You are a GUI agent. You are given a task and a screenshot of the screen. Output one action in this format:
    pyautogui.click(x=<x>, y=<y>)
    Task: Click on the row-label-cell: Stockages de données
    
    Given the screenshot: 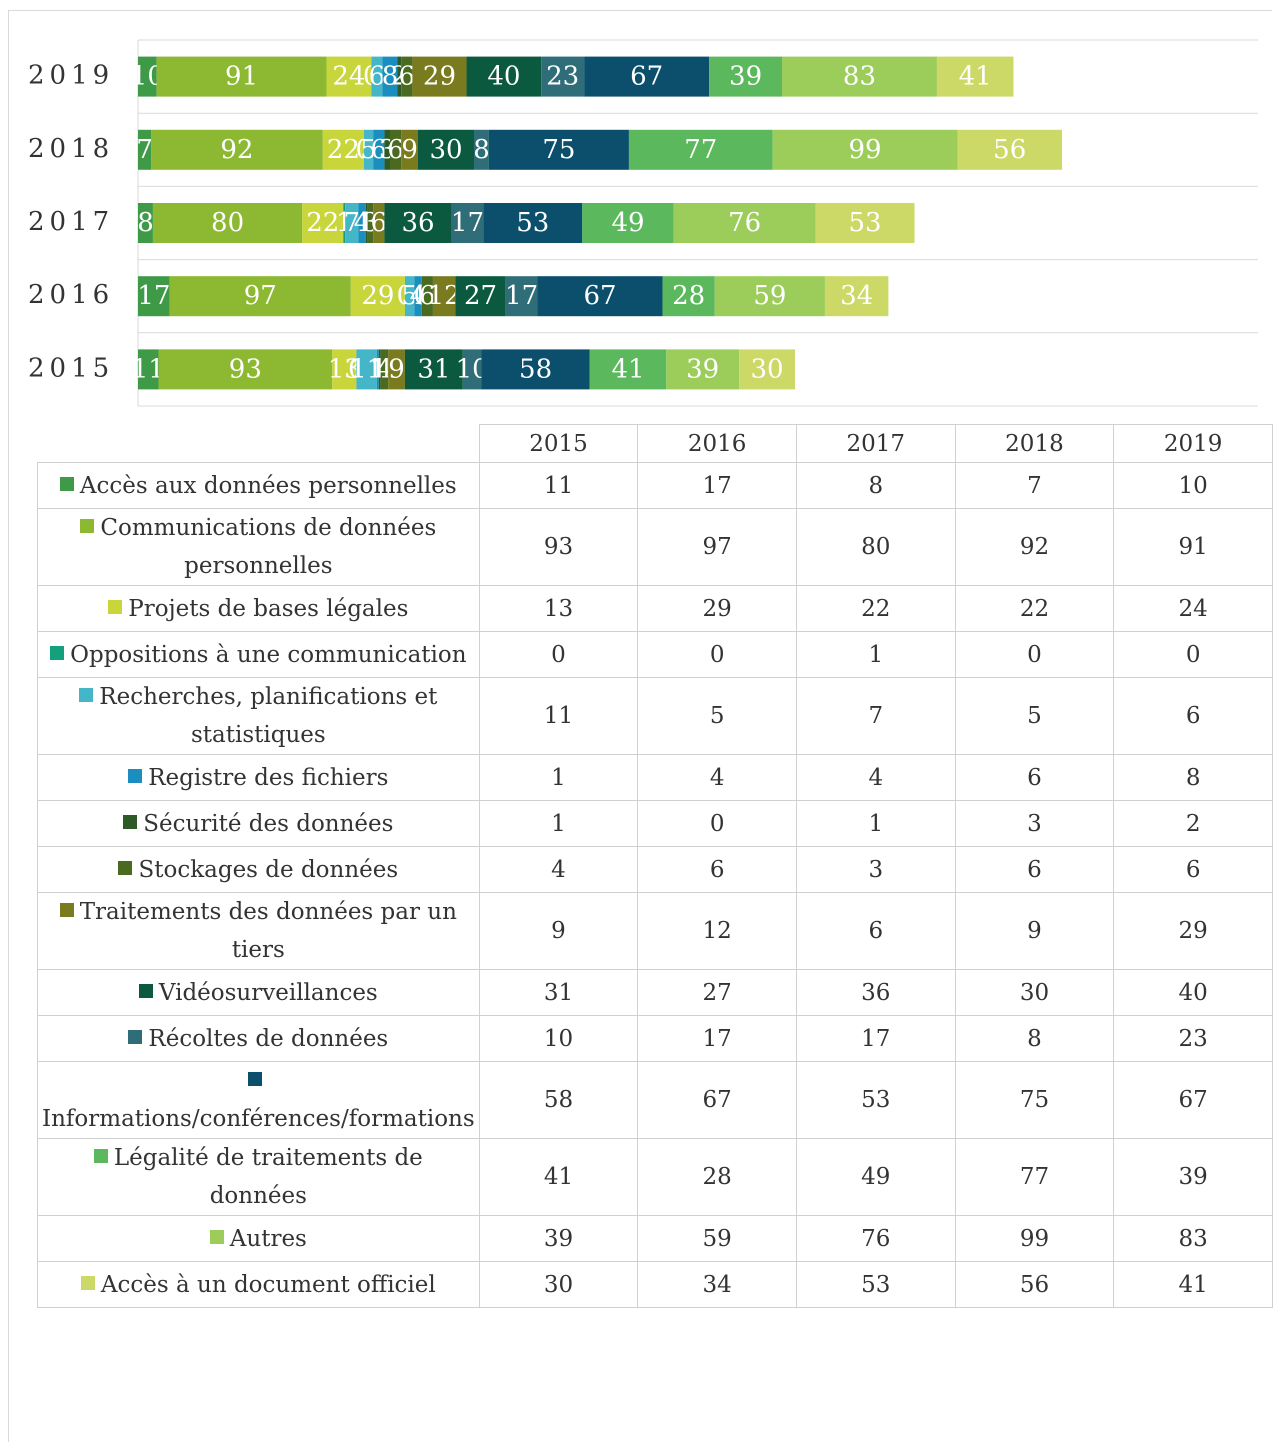 What is the action you would take?
    pyautogui.click(x=258, y=869)
    